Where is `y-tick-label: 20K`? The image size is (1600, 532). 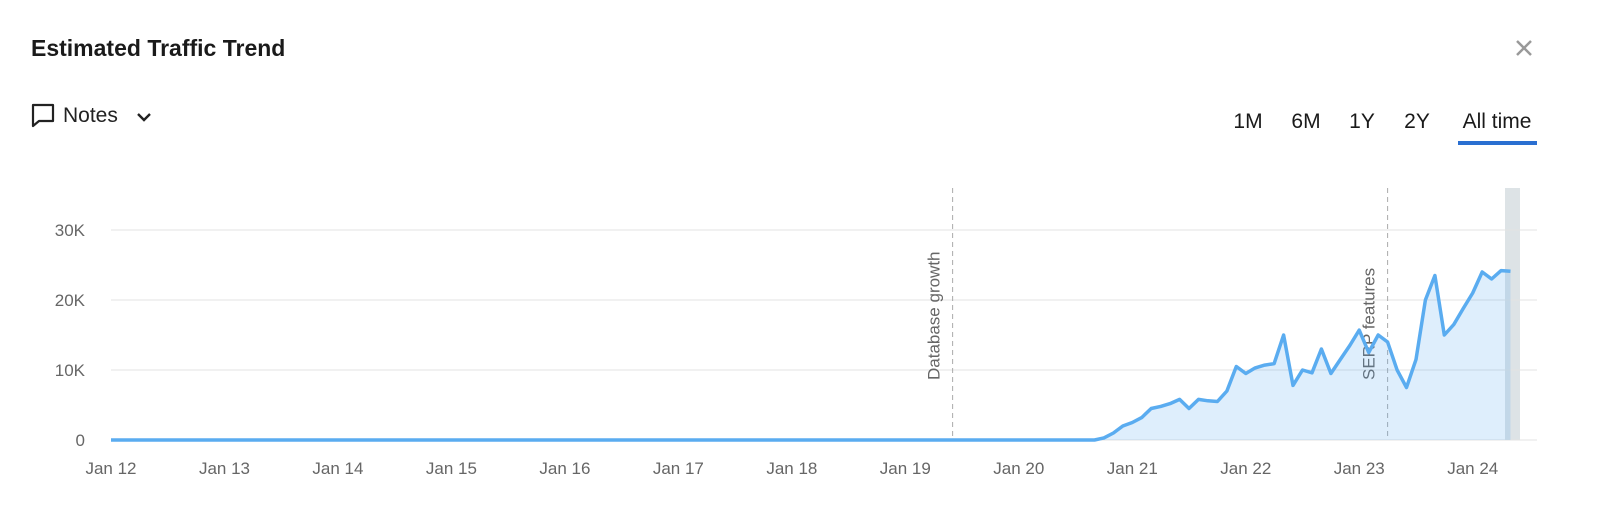
y-tick-label: 20K is located at coordinates (70, 300).